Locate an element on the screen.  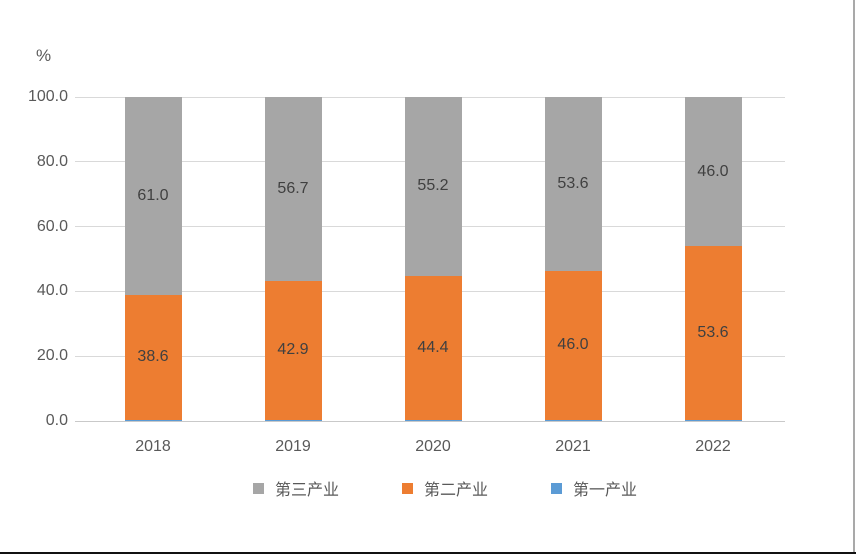
legend-item: 第一产业 is located at coordinates (594, 488).